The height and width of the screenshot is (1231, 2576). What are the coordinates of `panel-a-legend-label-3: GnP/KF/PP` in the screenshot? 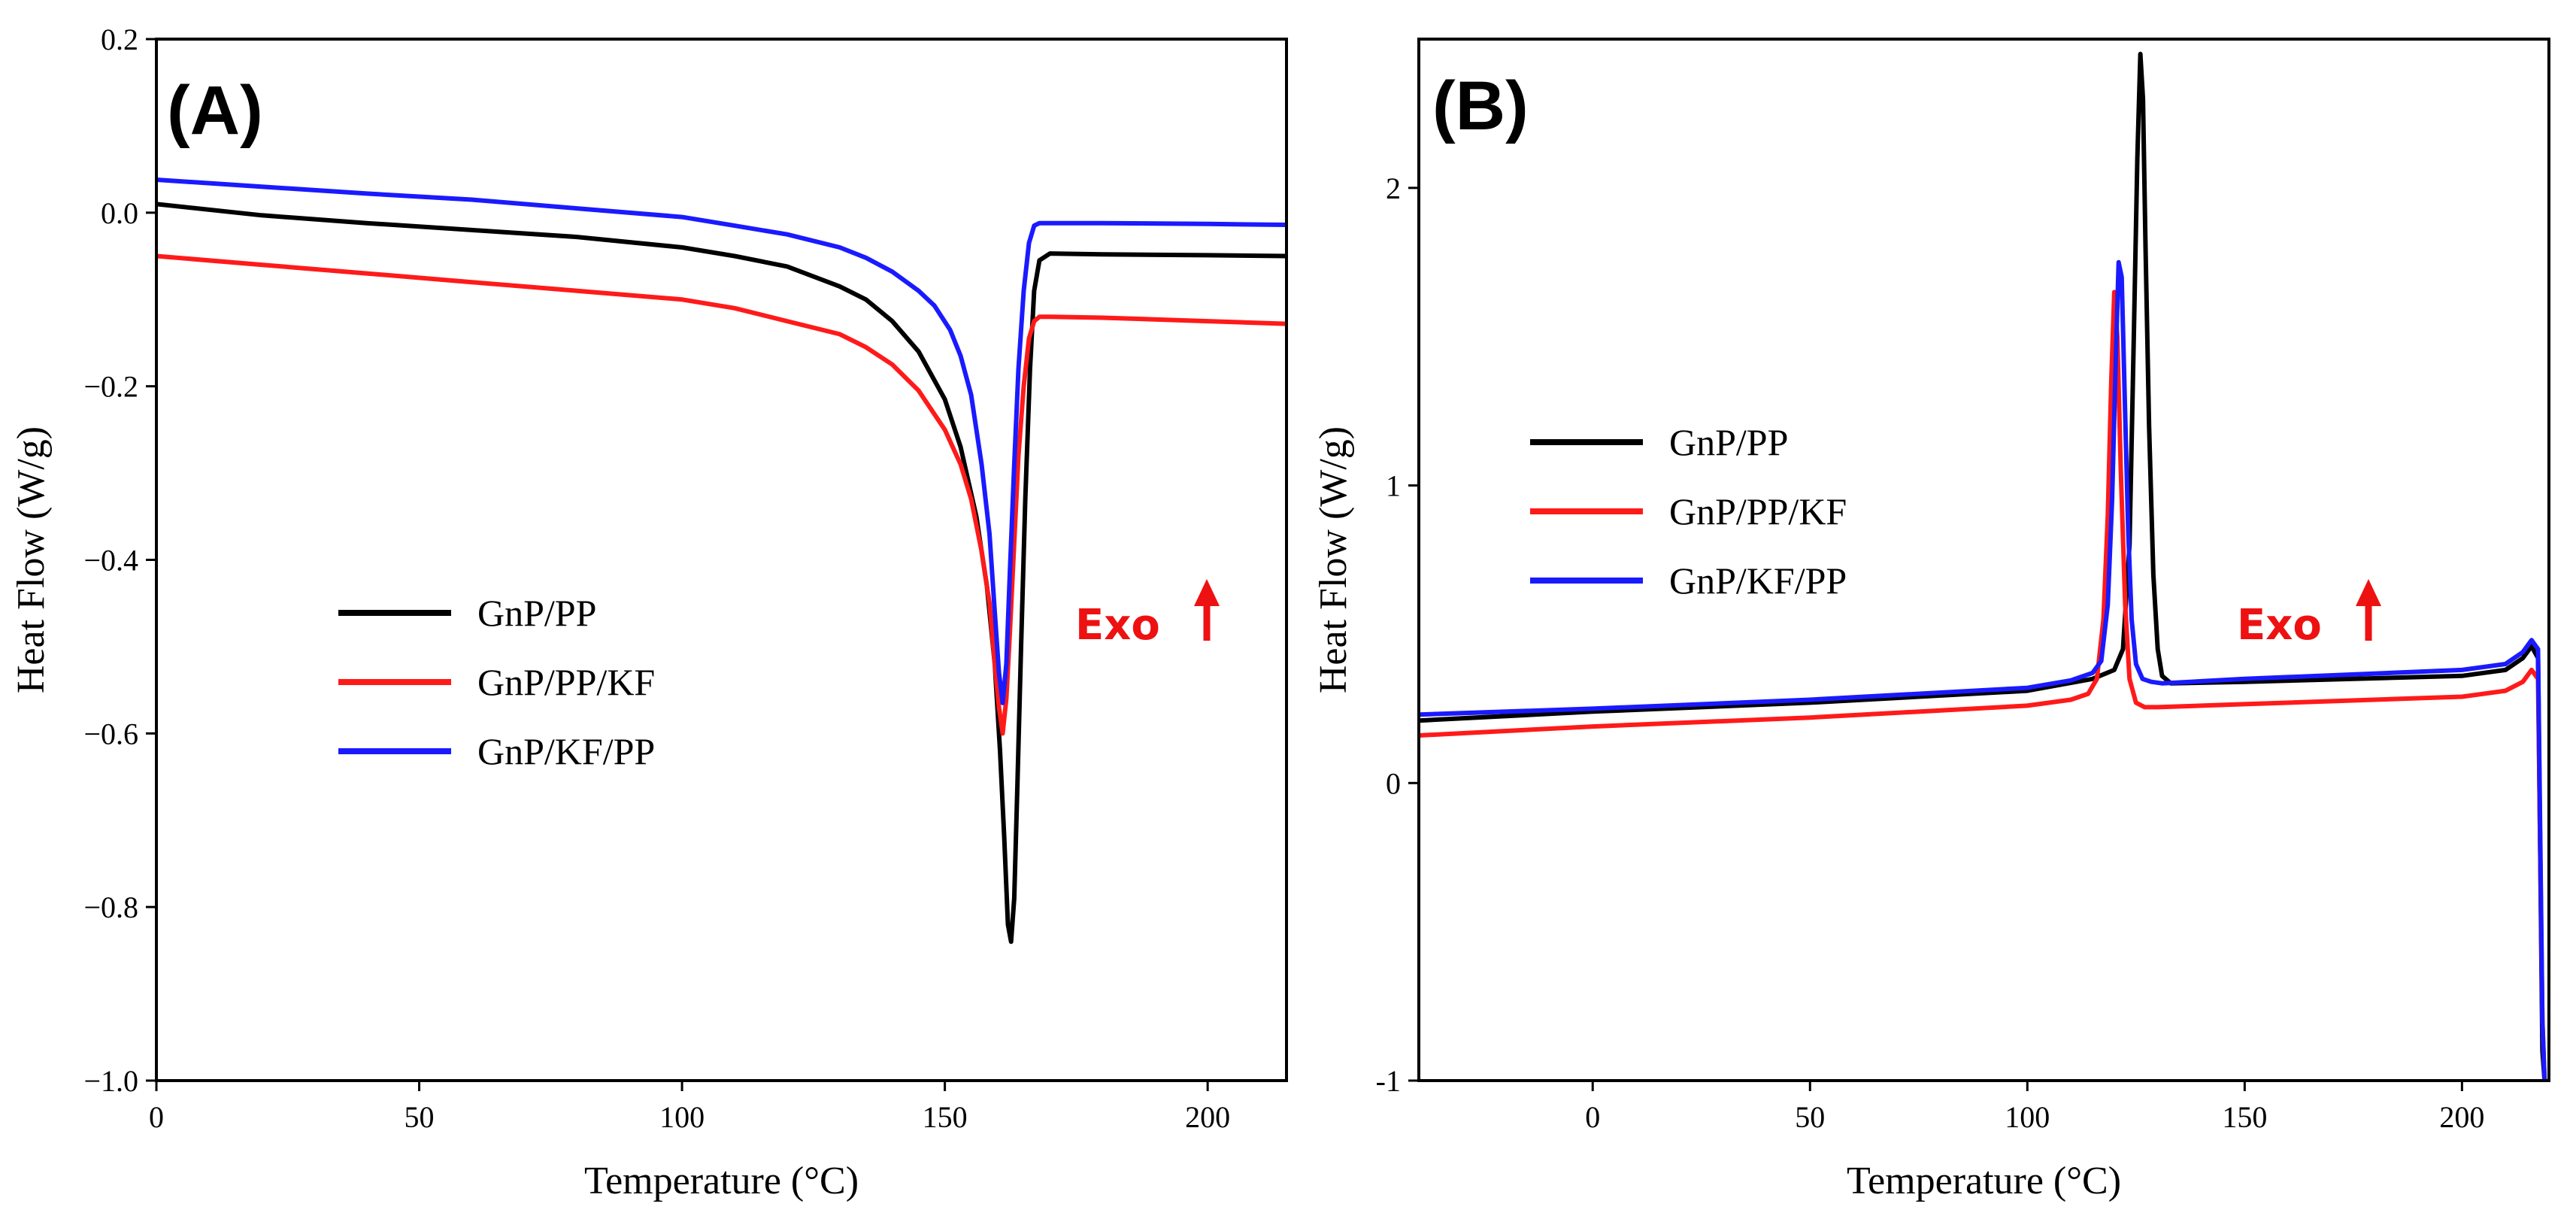 It's located at (566, 751).